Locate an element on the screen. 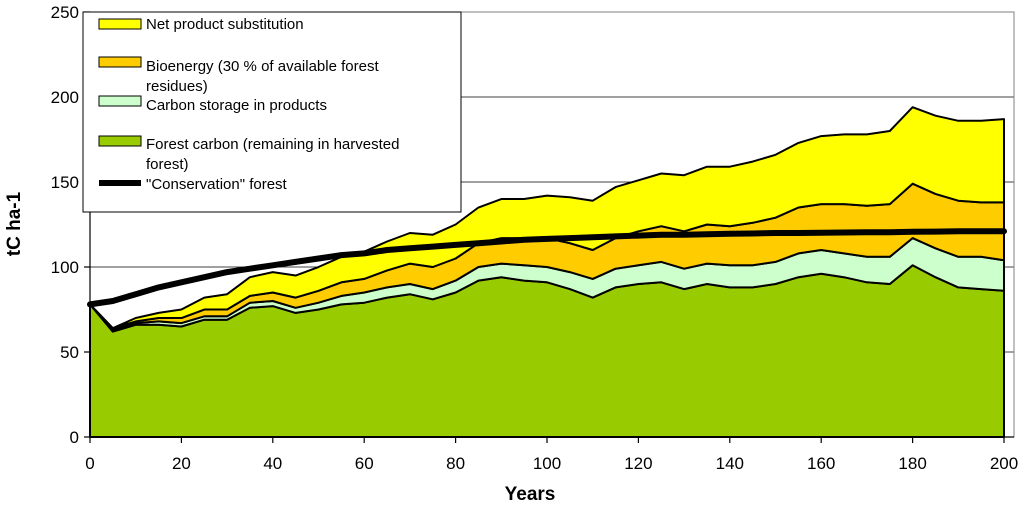  x-tick-label: 40 is located at coordinates (272, 463).